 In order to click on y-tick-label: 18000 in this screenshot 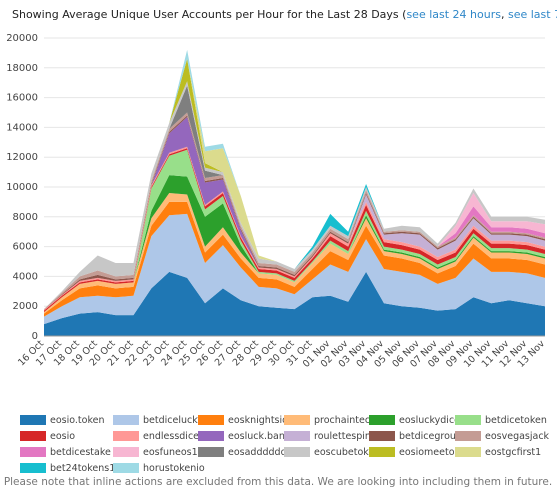, I will do `click(22, 68)`.